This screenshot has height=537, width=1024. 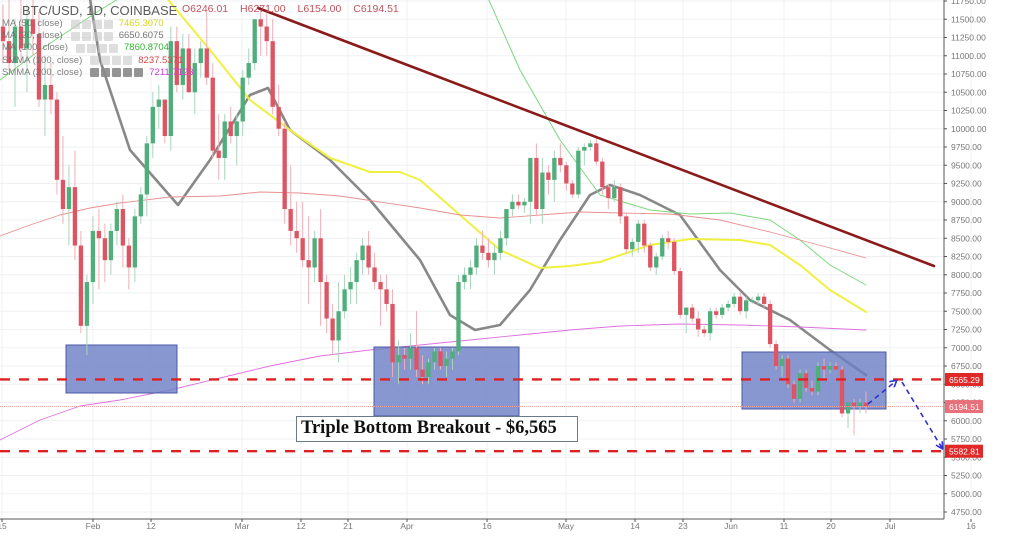 What do you see at coordinates (93, 526) in the screenshot?
I see `svg-text: Feb` at bounding box center [93, 526].